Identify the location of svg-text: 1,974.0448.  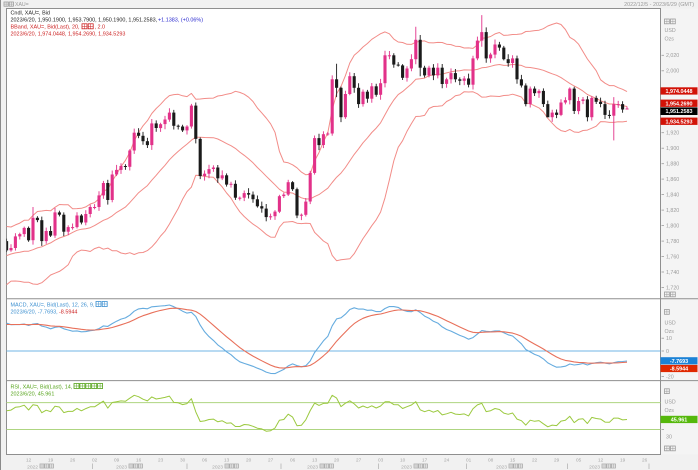
(679, 92).